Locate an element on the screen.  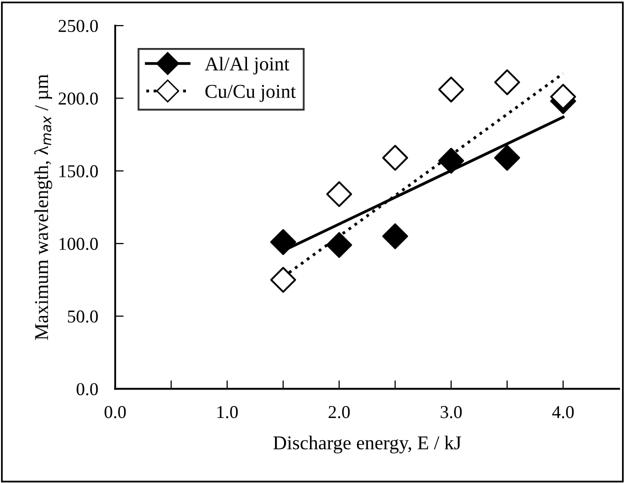
y-tick-label: 50.0 is located at coordinates (83, 316).